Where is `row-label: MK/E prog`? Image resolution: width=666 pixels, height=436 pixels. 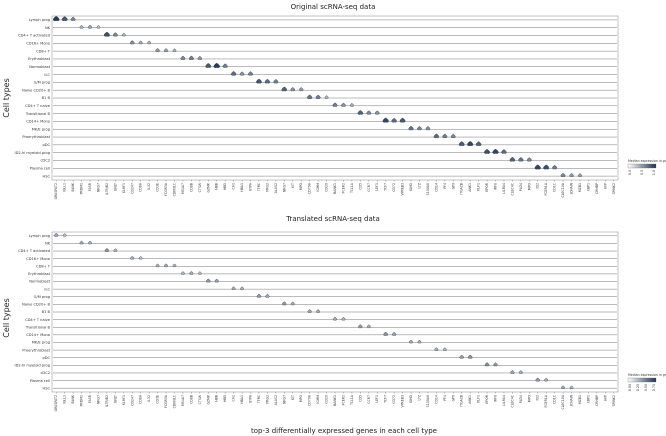
row-label: MK/E prog is located at coordinates (41, 129).